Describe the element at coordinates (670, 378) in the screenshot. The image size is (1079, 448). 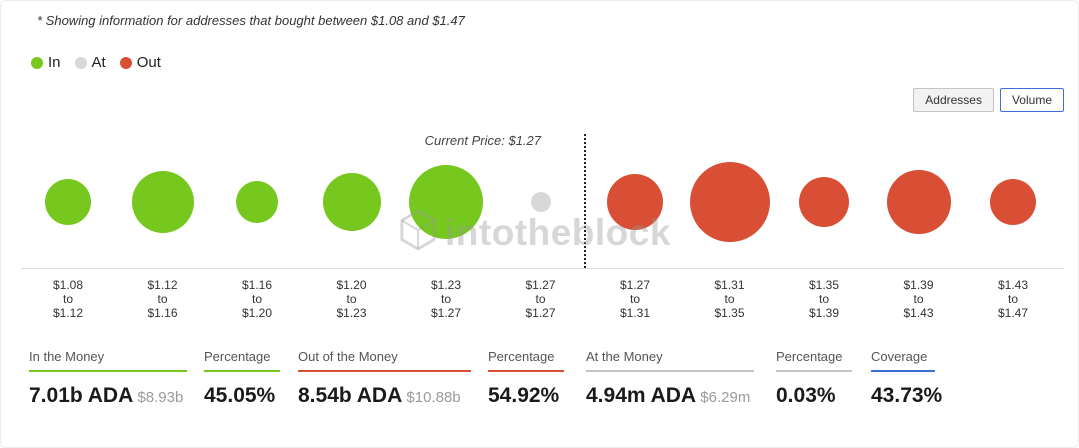
I see `stat-4-at-the-money: At the Money 4.94m ADA $6.29m` at that location.